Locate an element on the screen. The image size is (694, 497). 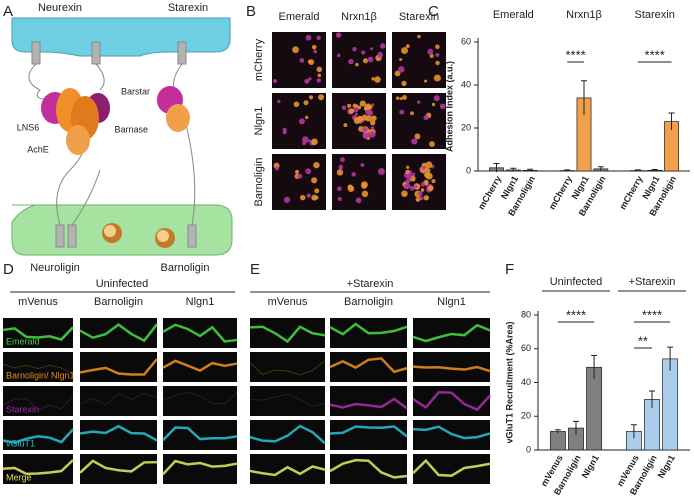
column-header: Emerald is located at coordinates (299, 17).